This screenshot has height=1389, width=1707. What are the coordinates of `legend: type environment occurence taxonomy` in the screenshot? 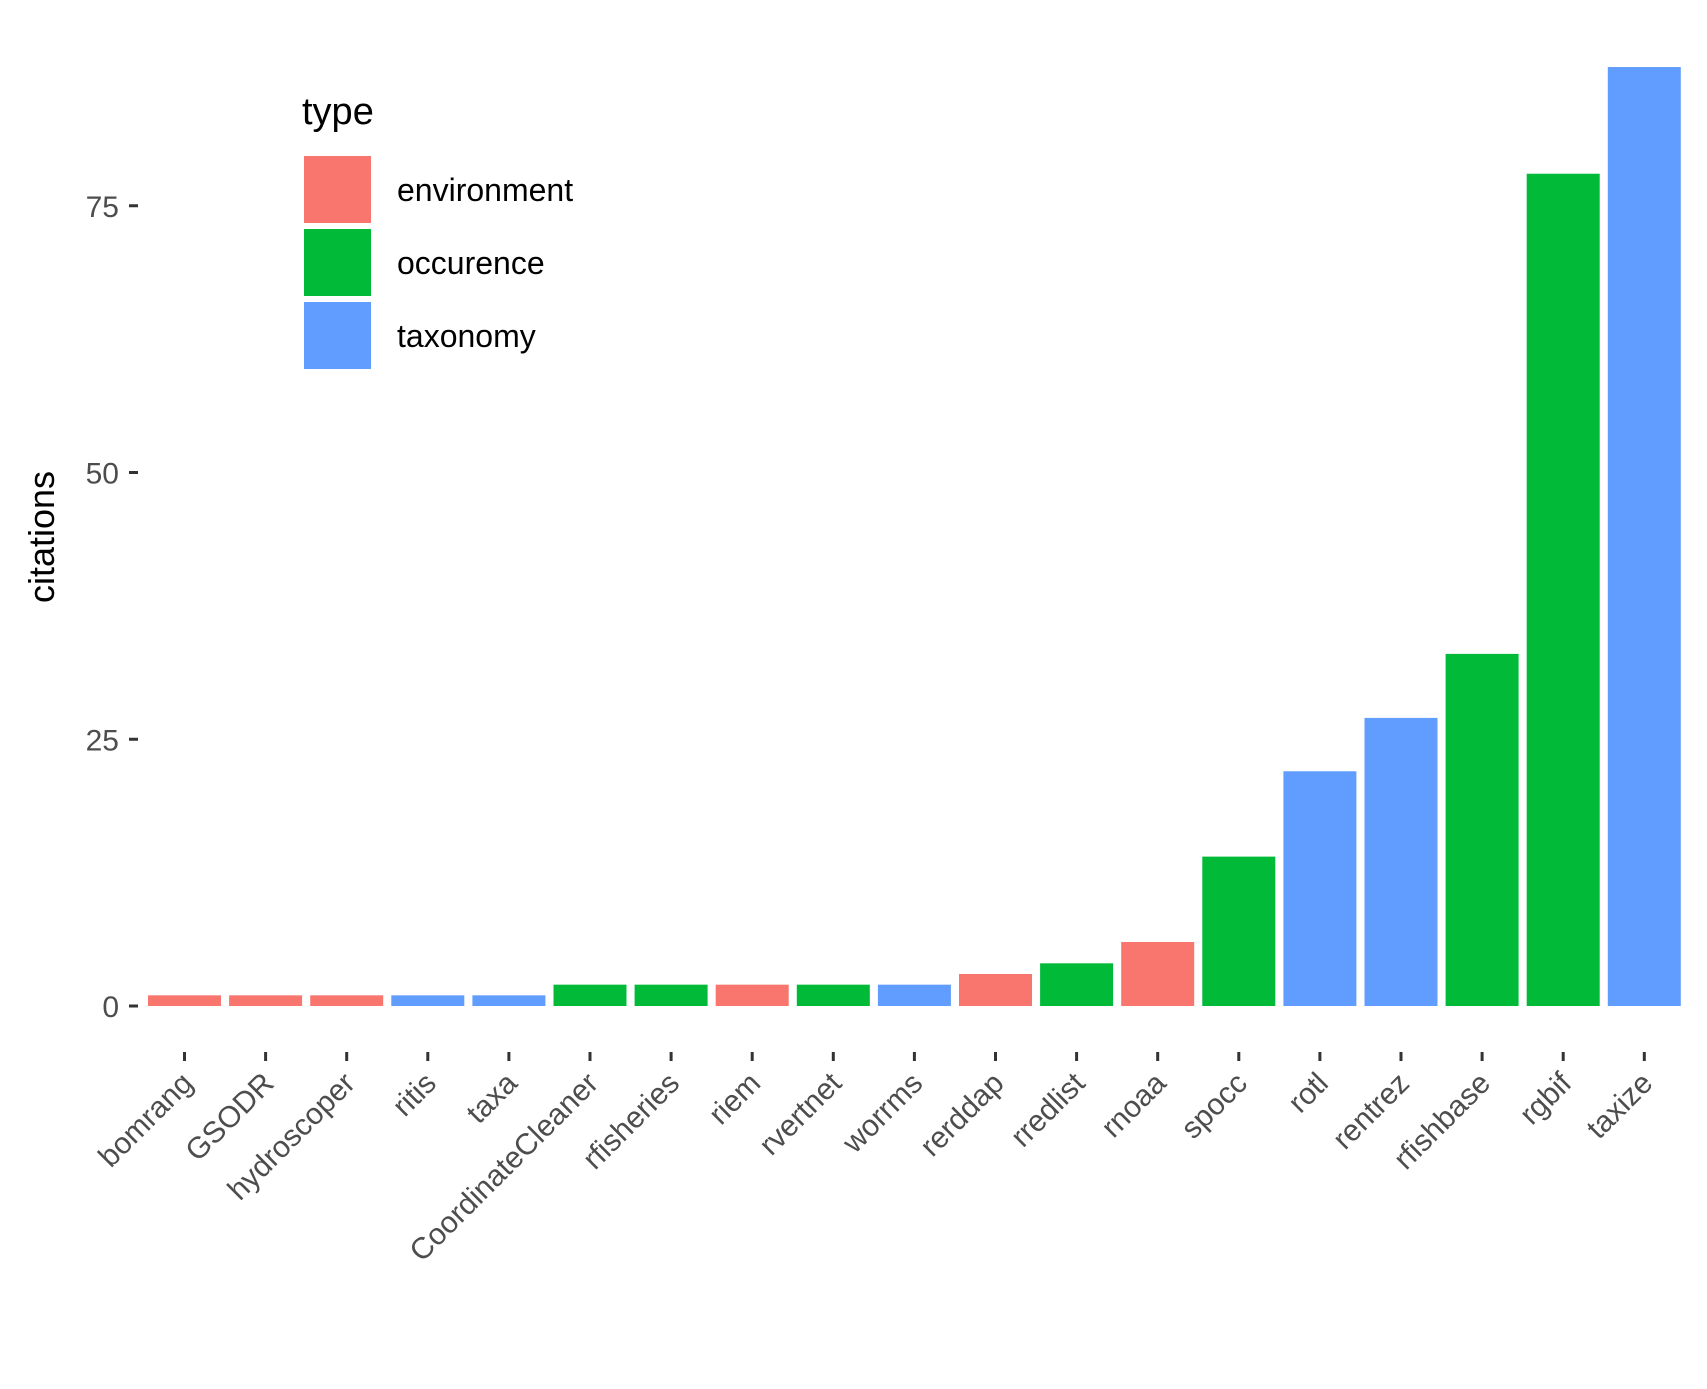 It's located at (437, 230).